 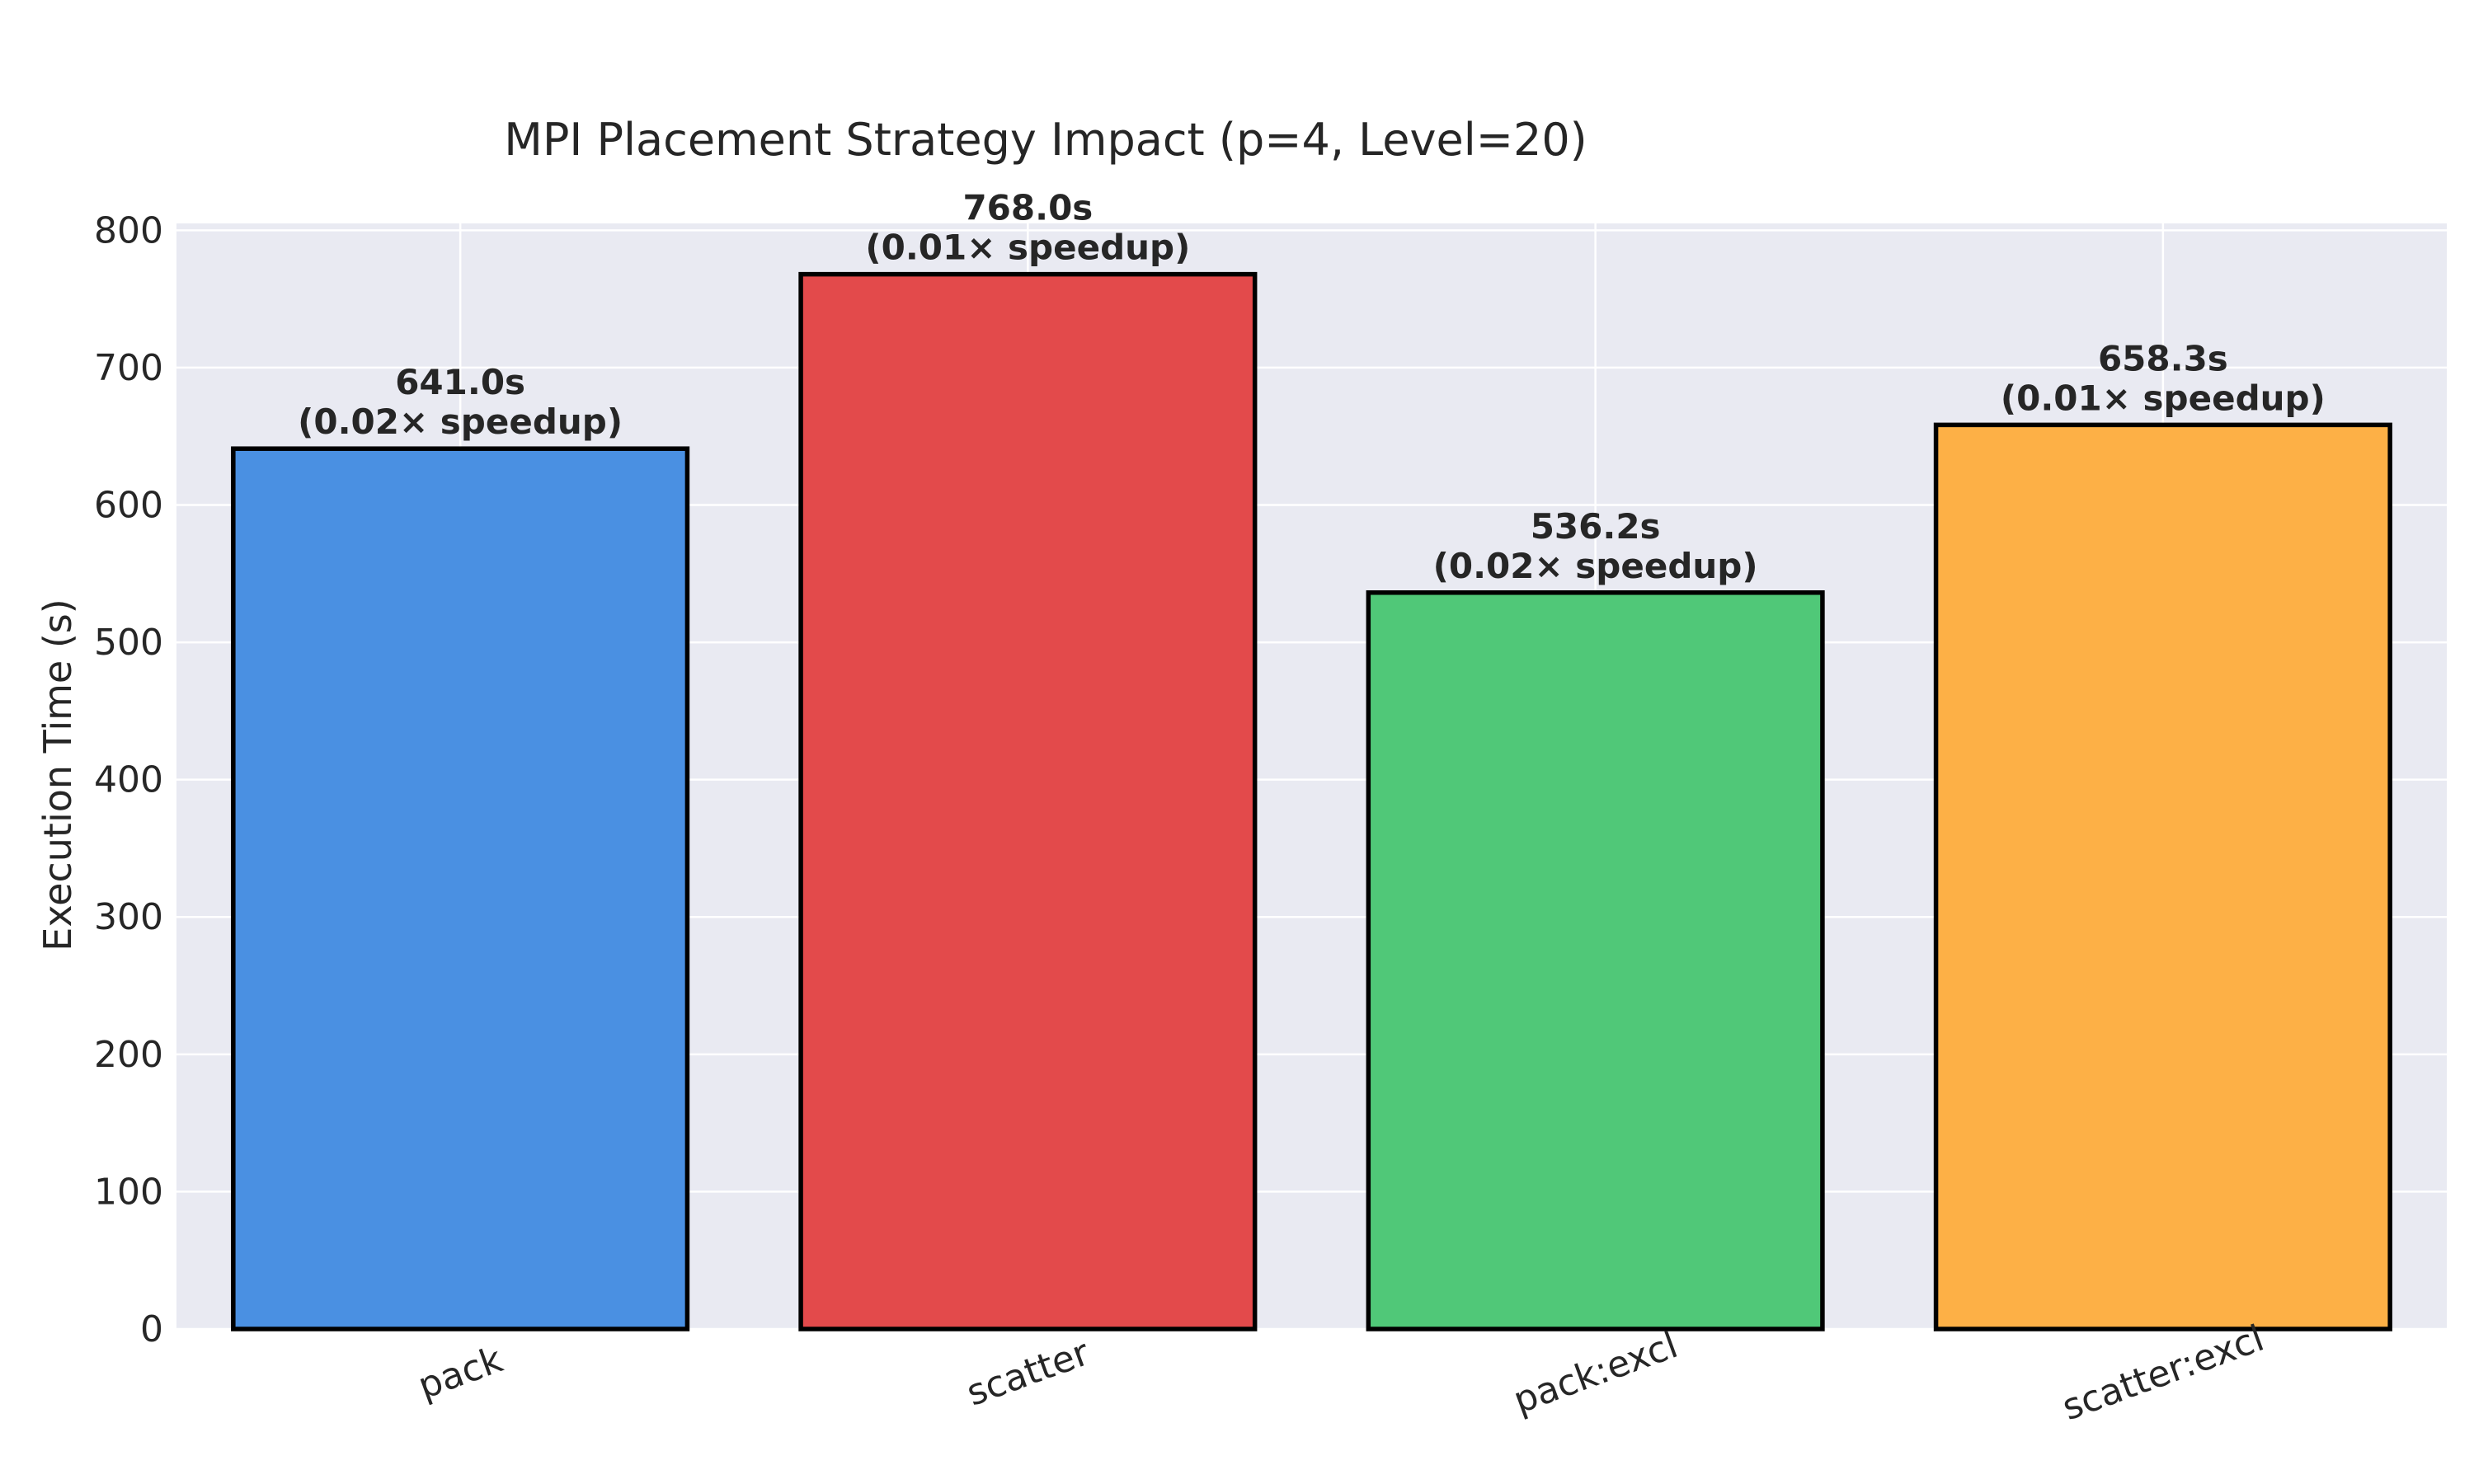 What do you see at coordinates (460, 1372) in the screenshot?
I see `x-tick-label: pack` at bounding box center [460, 1372].